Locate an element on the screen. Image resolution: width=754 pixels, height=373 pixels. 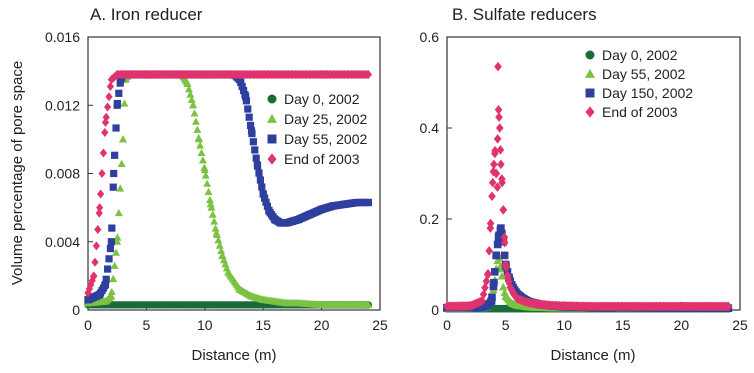
x-tick-label: 10 is located at coordinates (564, 325).